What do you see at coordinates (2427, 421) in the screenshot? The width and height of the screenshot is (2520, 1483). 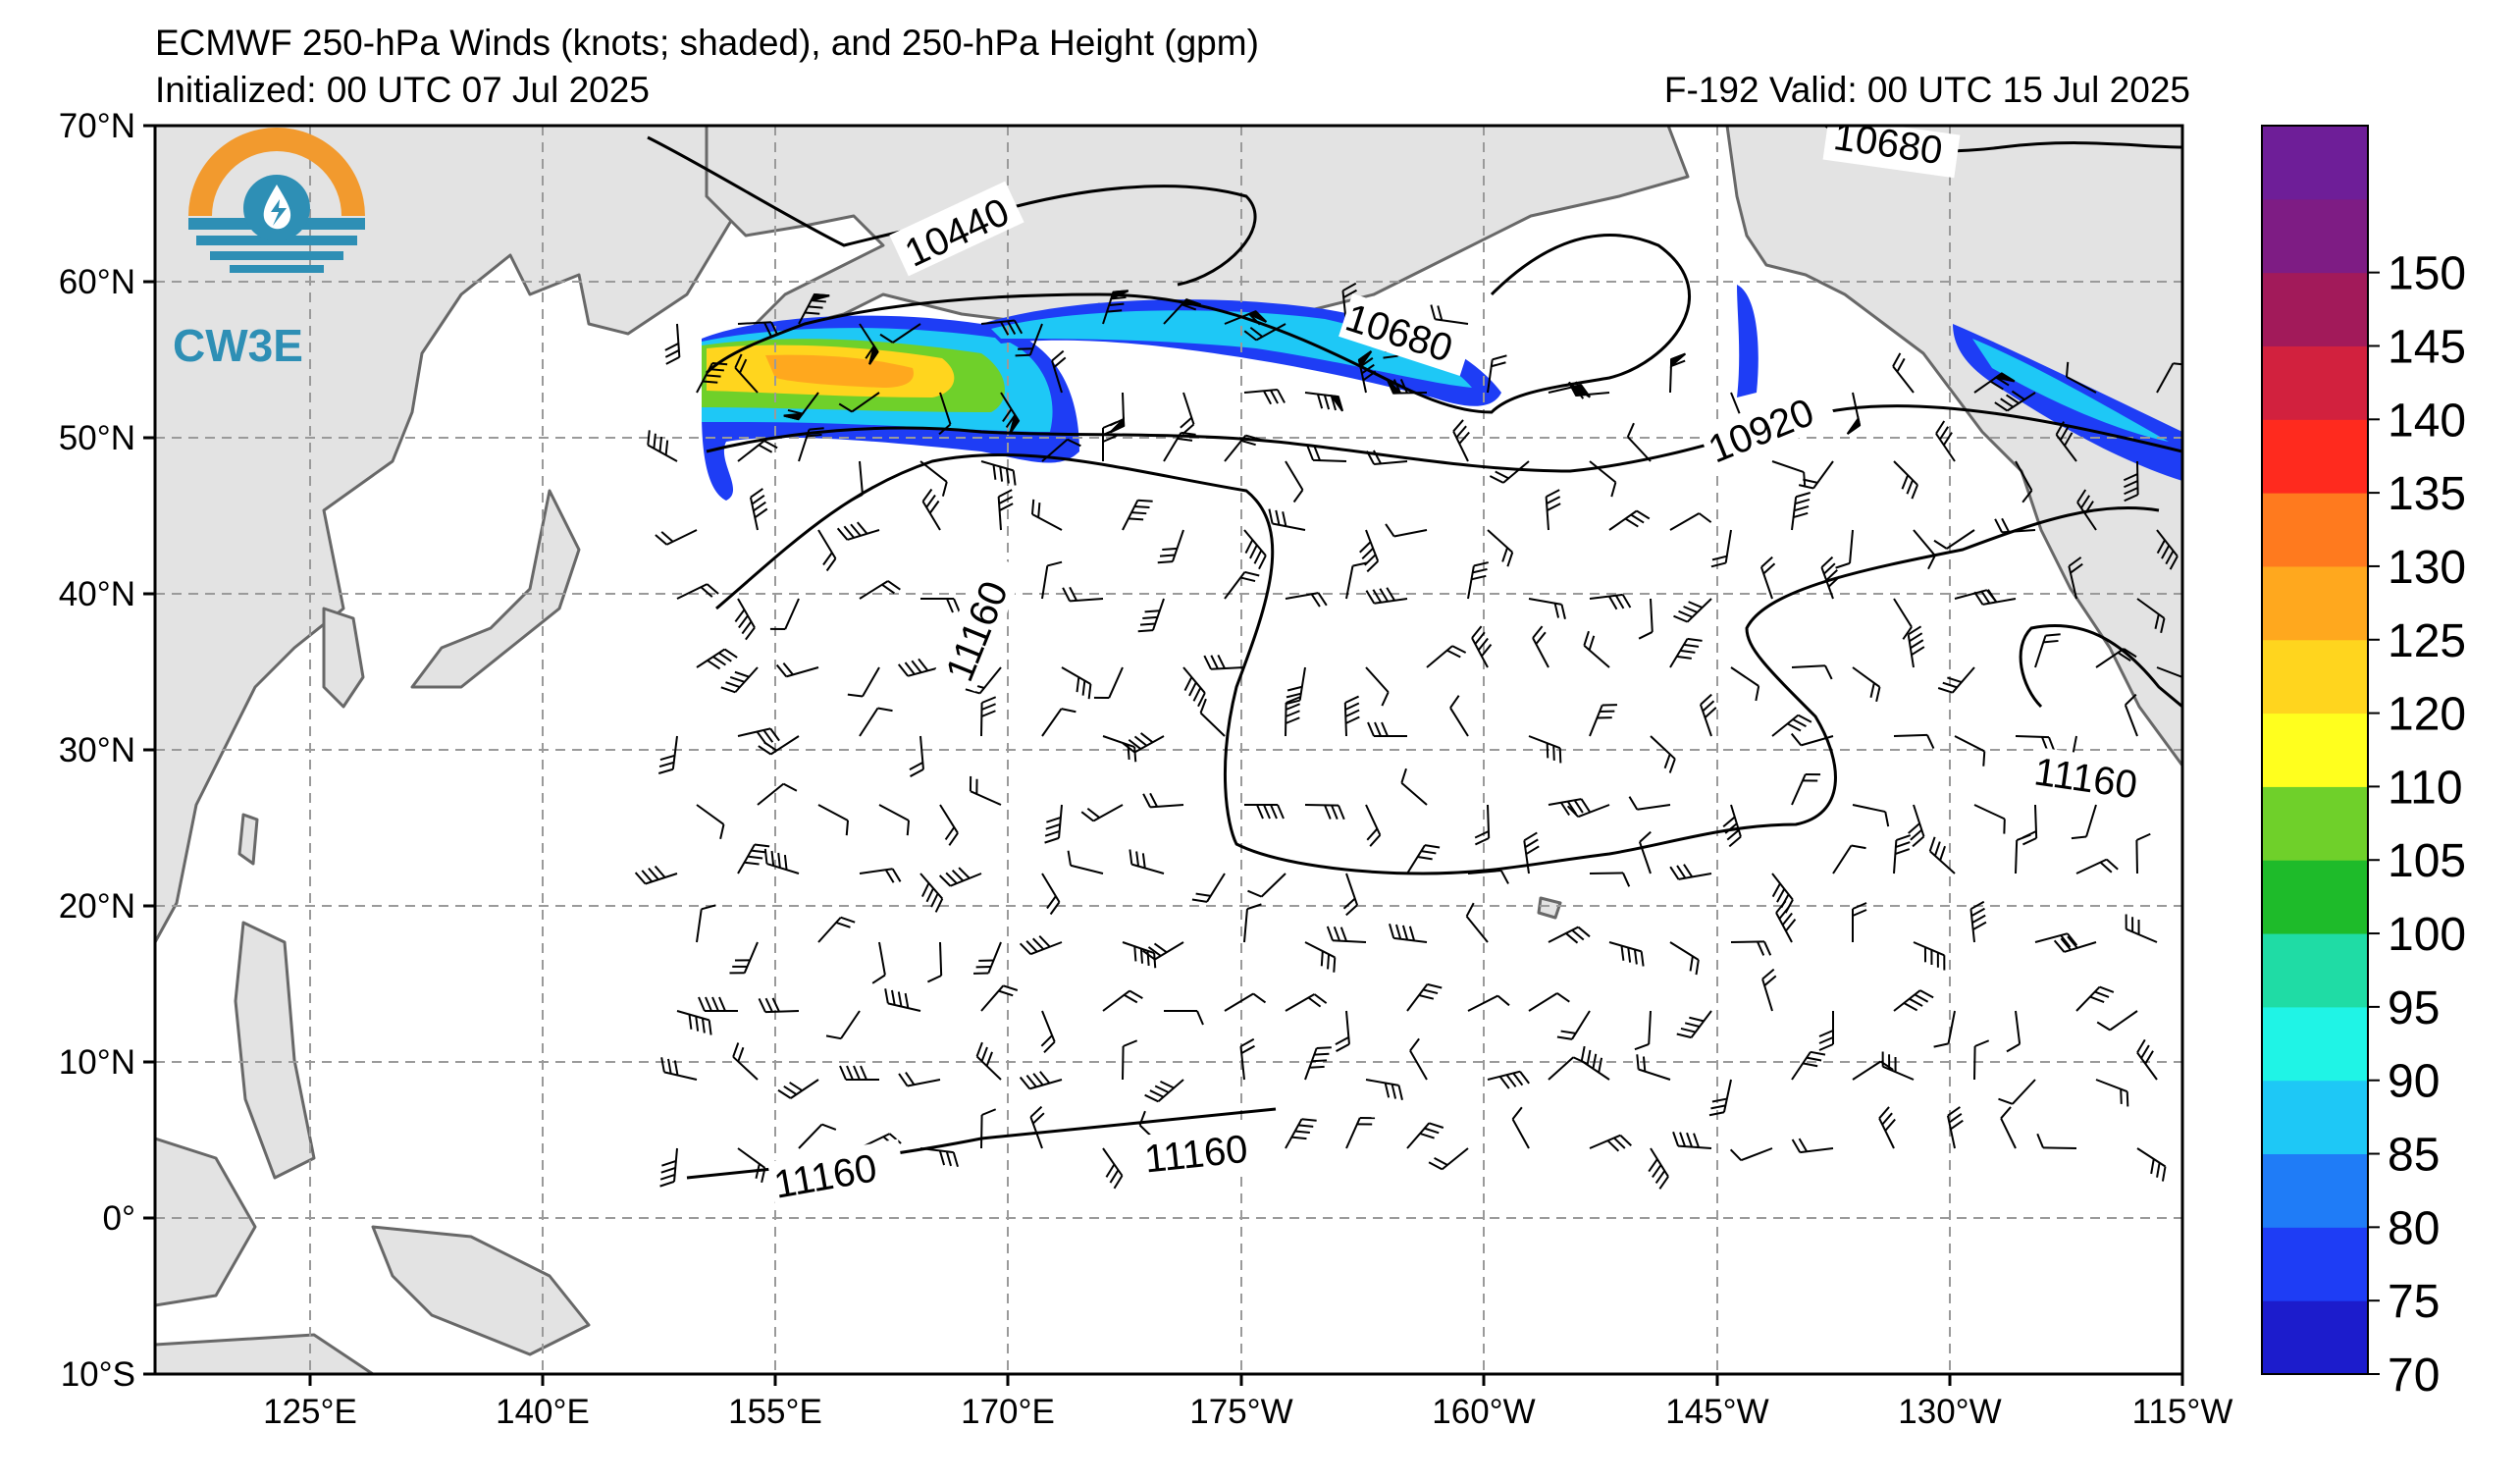 I see `colorbar-tick-label: 140` at bounding box center [2427, 421].